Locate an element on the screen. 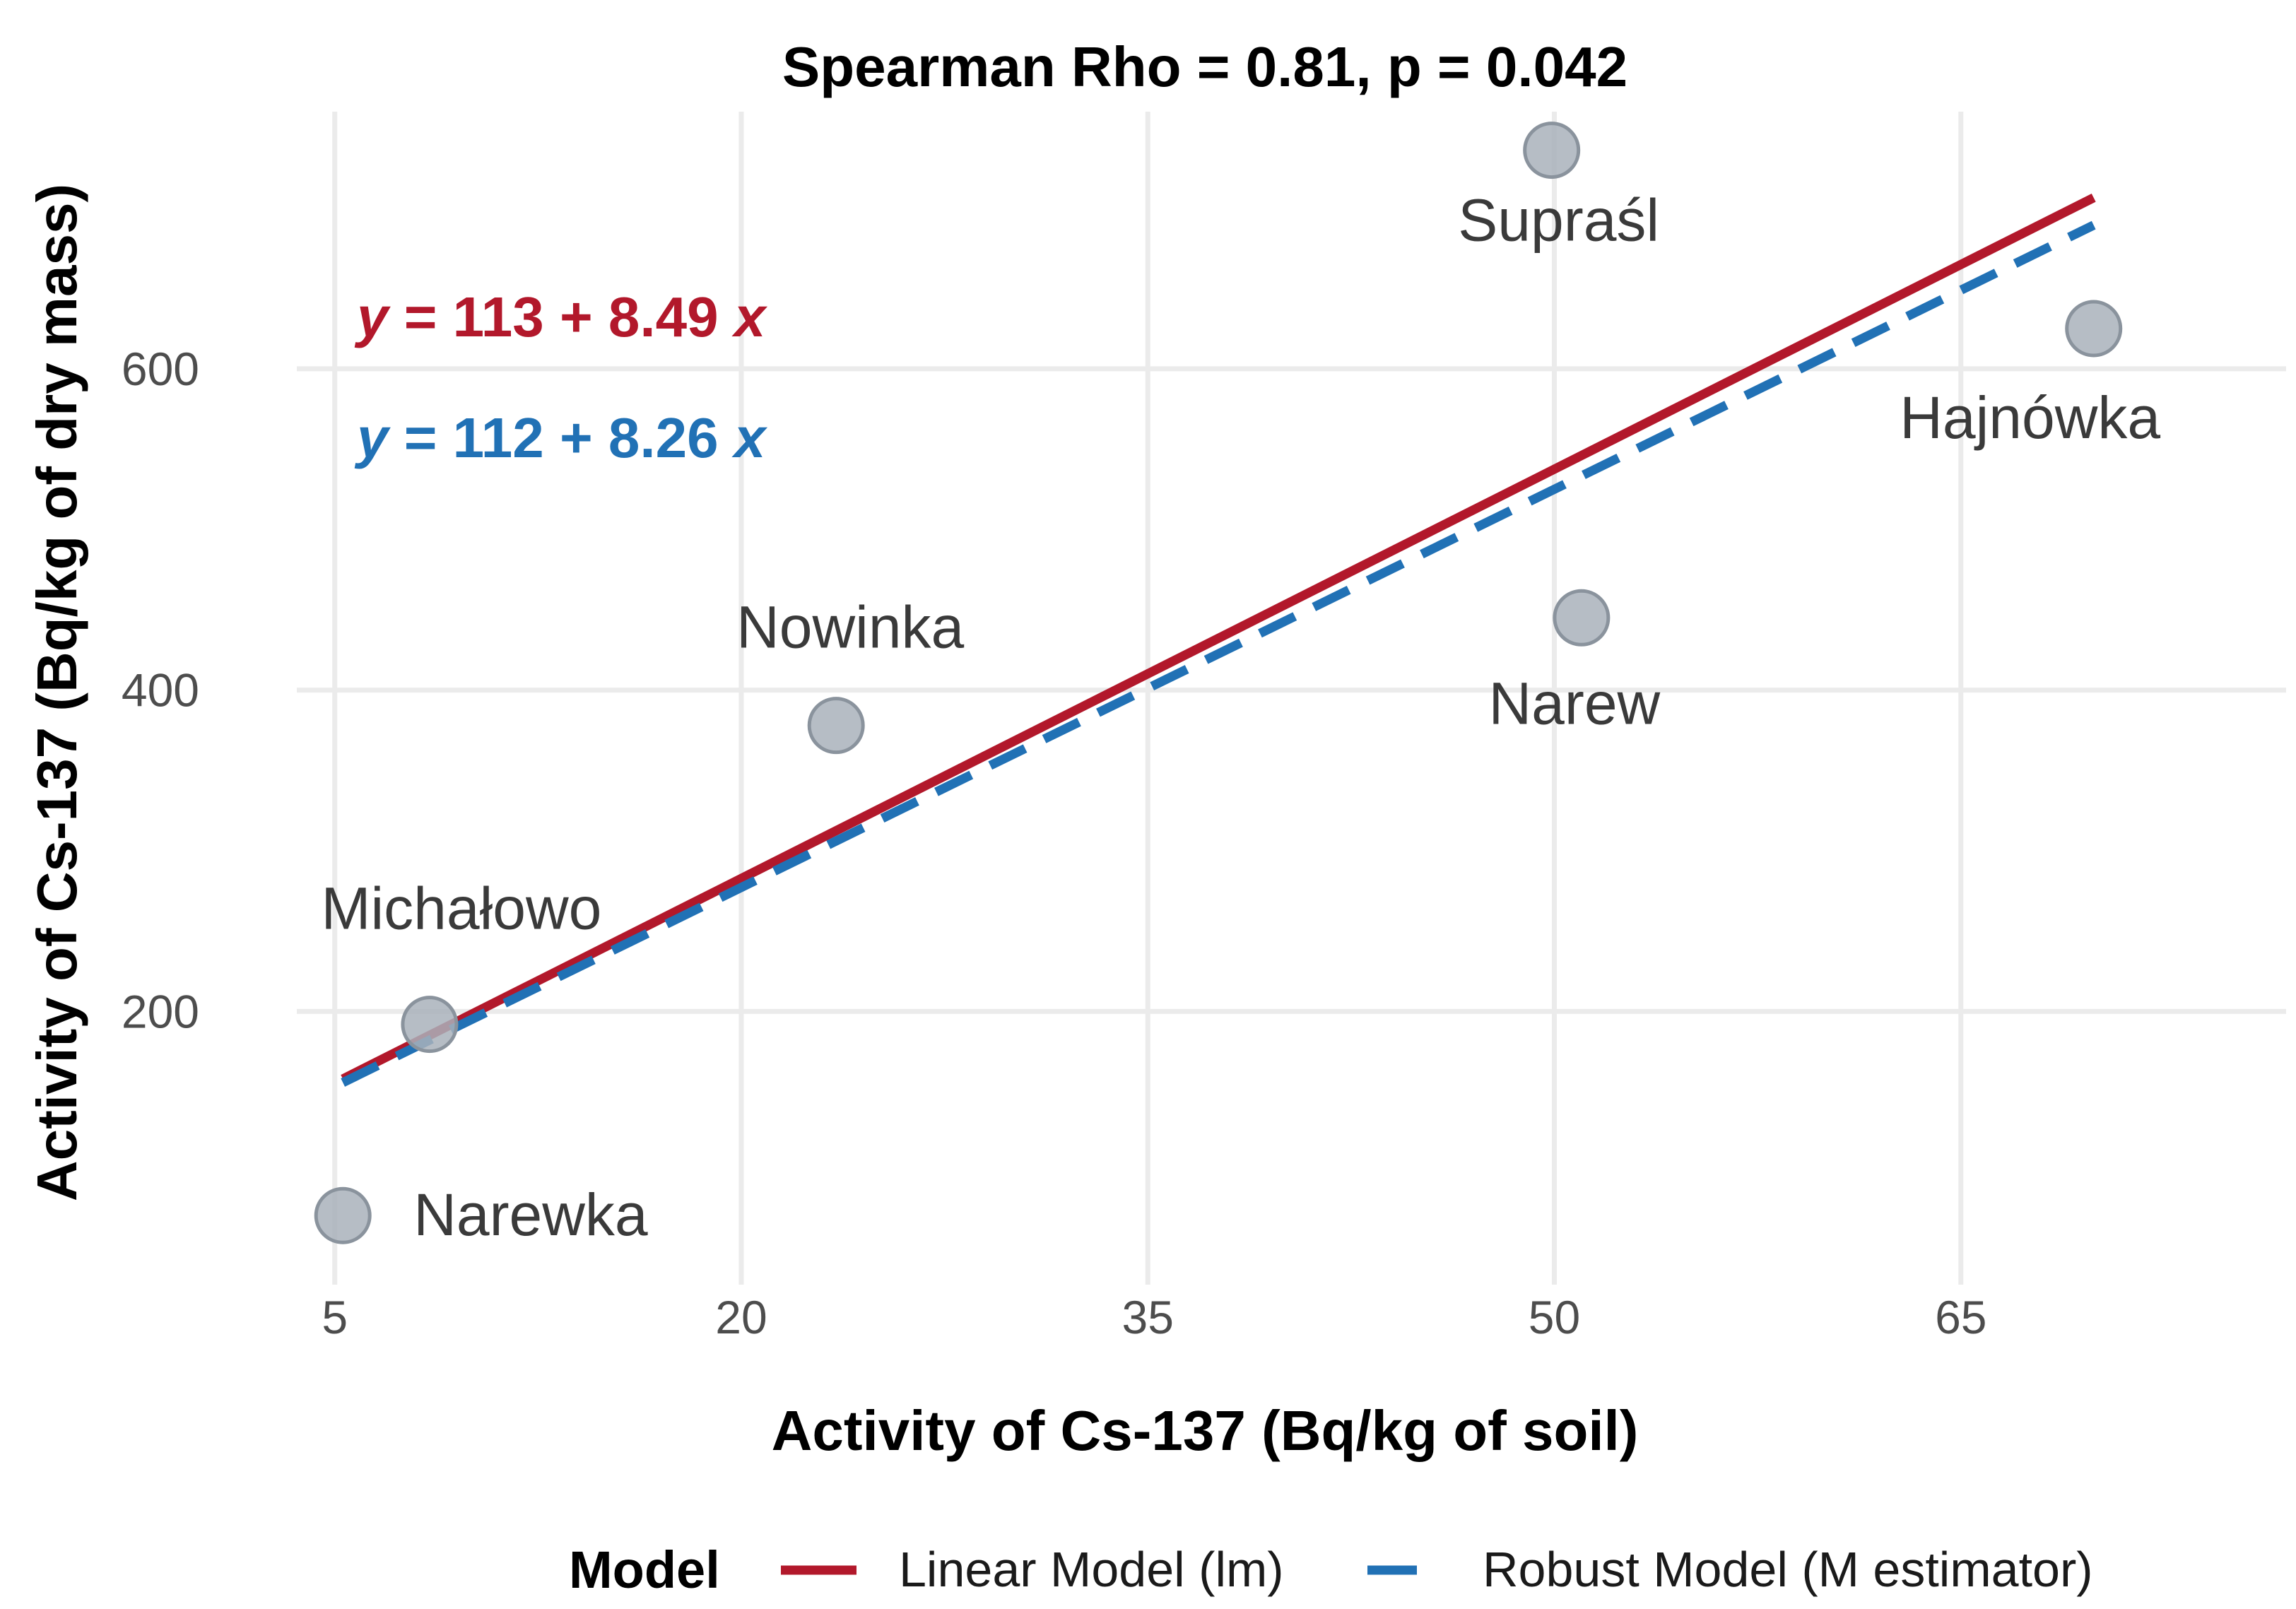  chart-title: Spearman Rho = 0.81, p = 0.042 is located at coordinates (1204, 66).